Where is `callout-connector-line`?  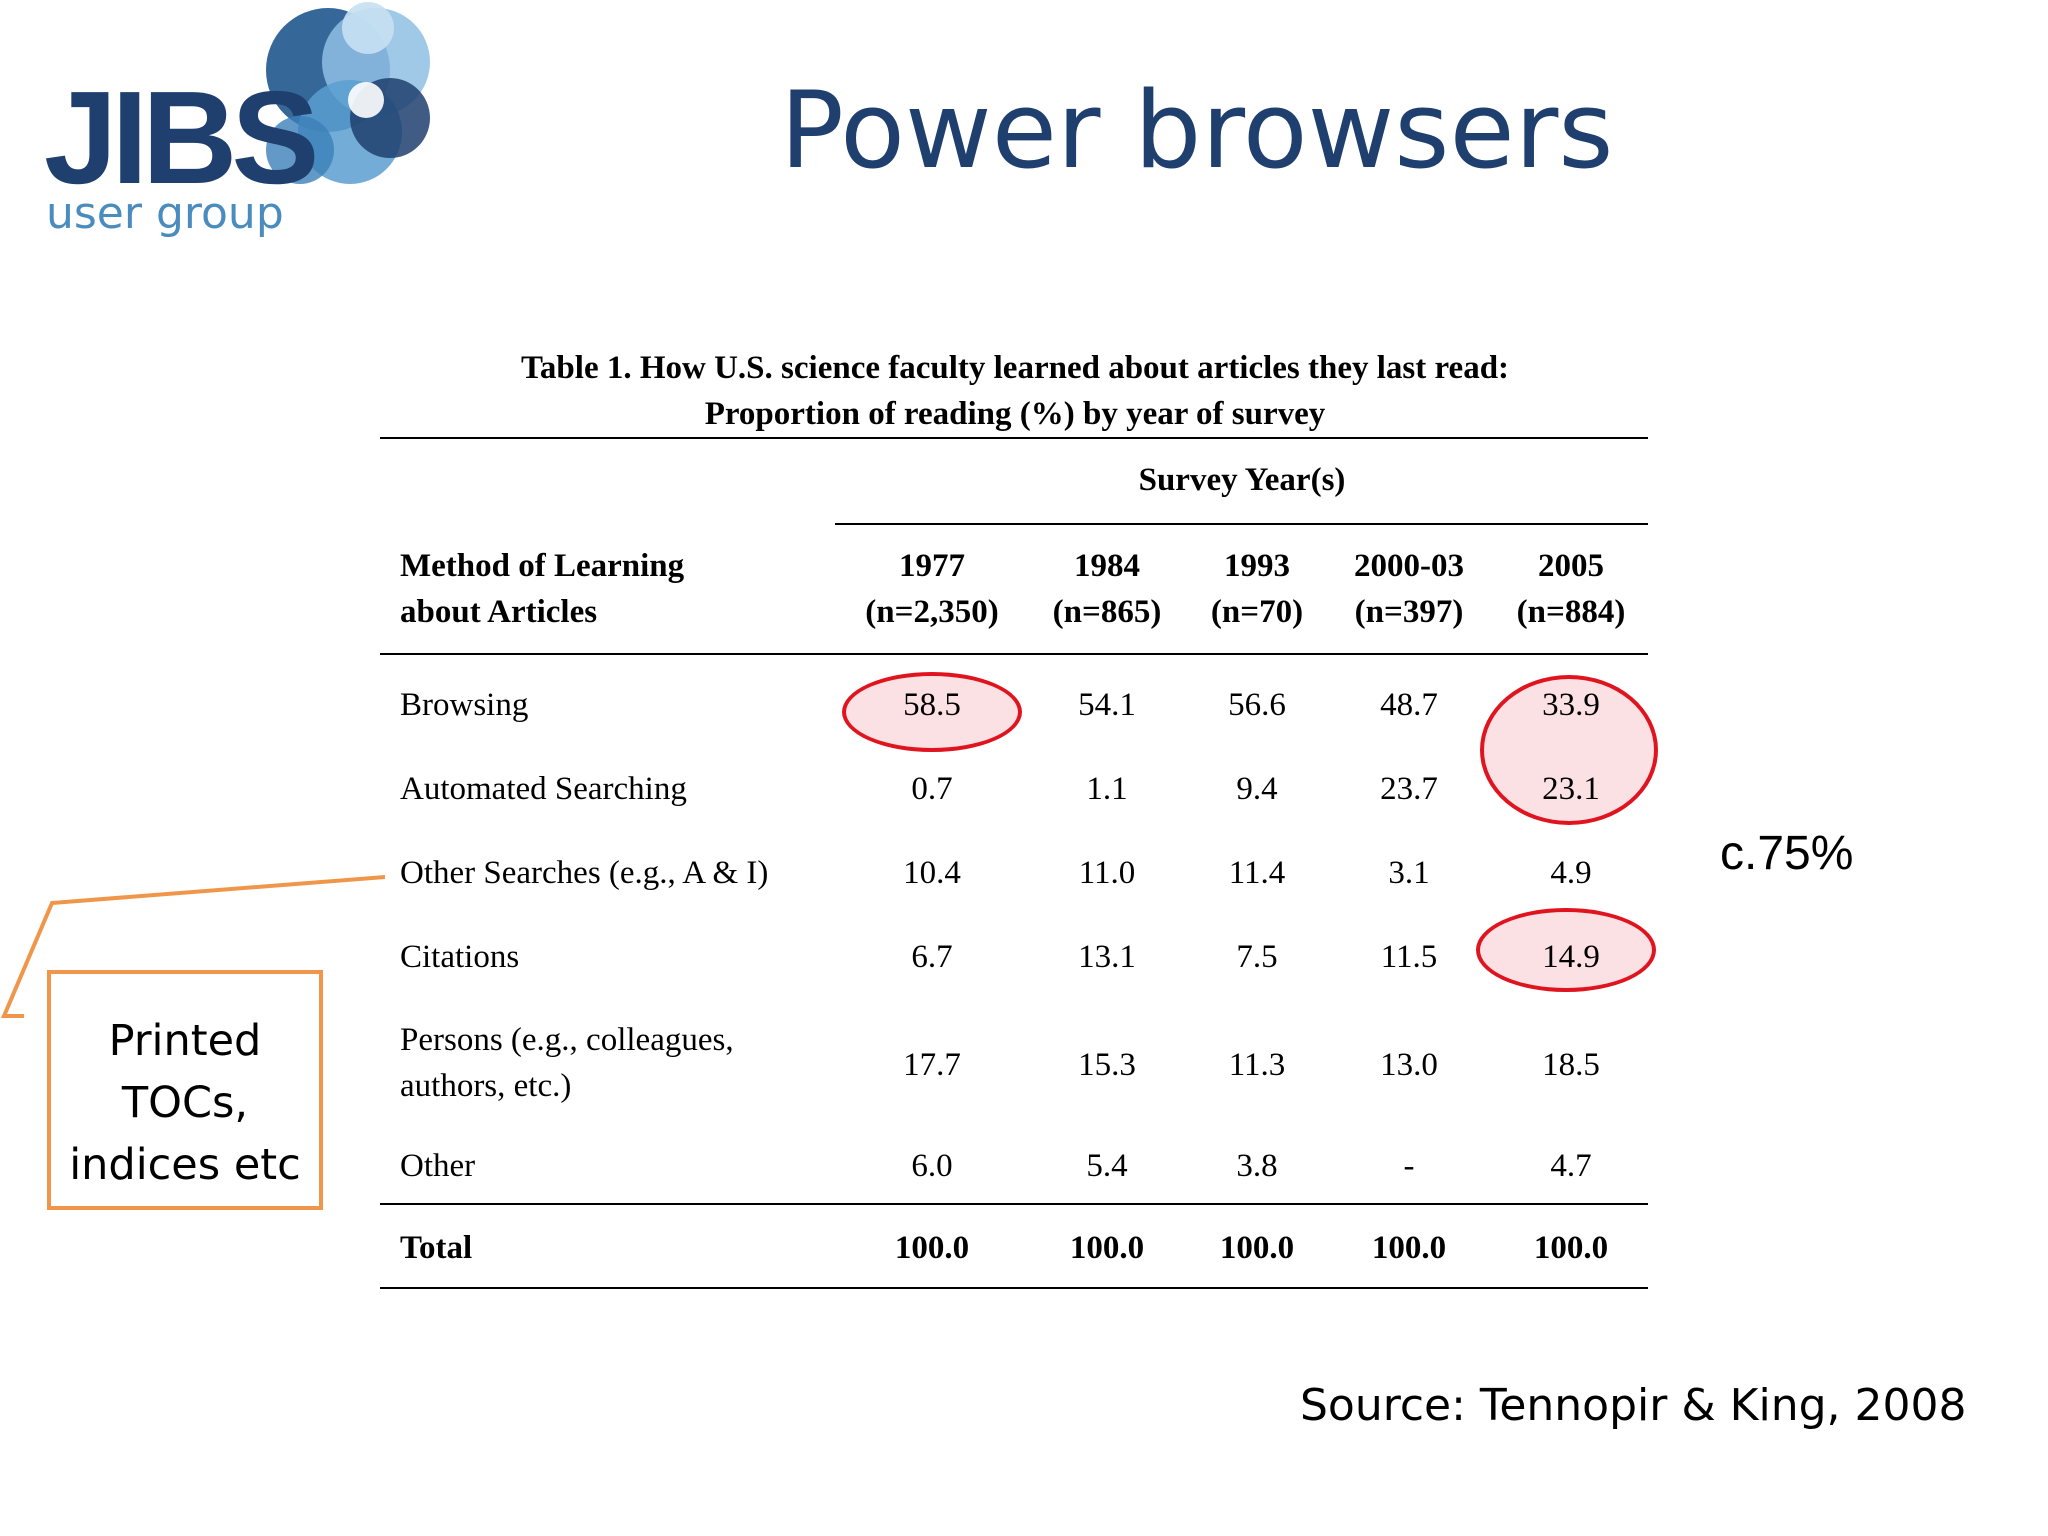 callout-connector-line is located at coordinates (193, 946).